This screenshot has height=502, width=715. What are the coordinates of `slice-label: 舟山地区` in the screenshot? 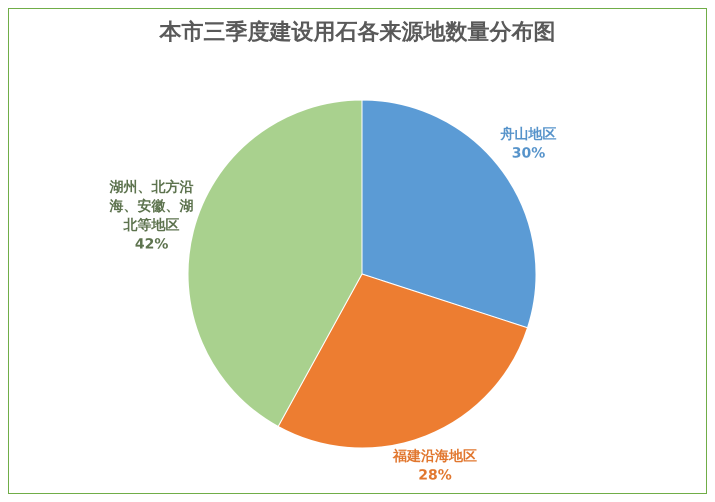 It's located at (528, 134).